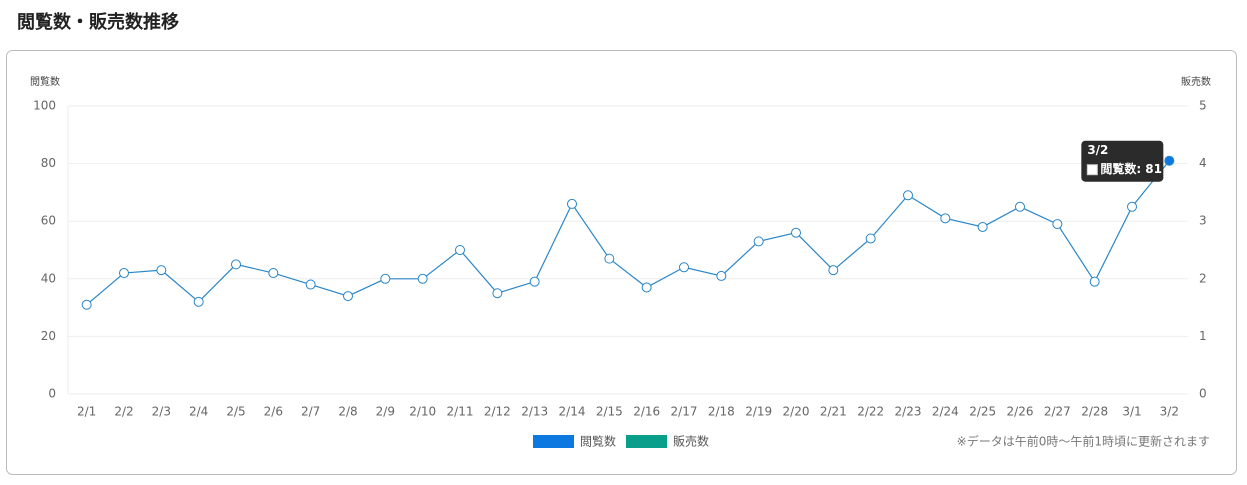  I want to click on y2-tick-label: 0, so click(1203, 394).